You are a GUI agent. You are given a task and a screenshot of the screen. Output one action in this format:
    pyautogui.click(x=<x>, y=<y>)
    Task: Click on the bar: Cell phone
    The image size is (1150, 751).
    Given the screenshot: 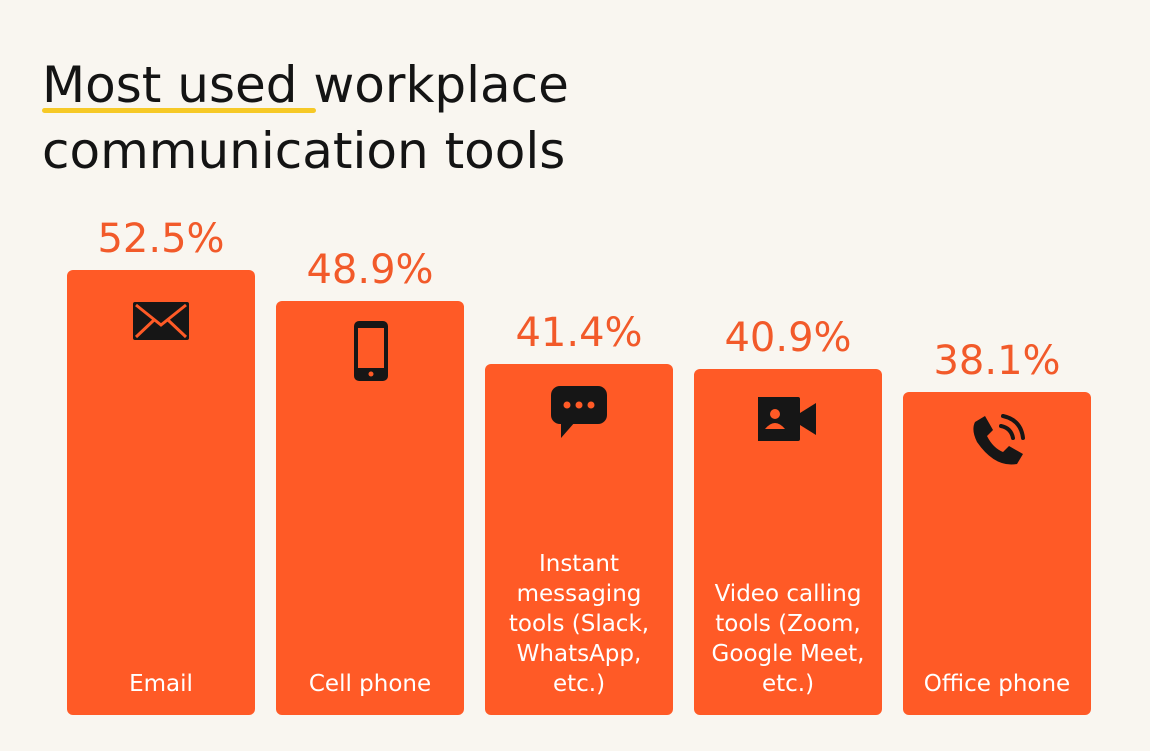 What is the action you would take?
    pyautogui.click(x=370, y=507)
    